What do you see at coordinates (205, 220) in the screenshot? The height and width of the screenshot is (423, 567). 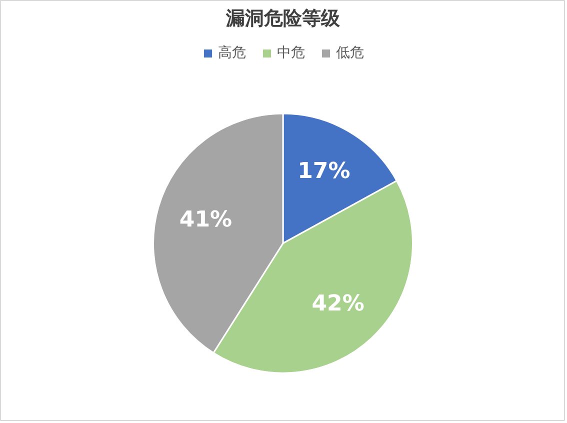 I see `data-label: 41%` at bounding box center [205, 220].